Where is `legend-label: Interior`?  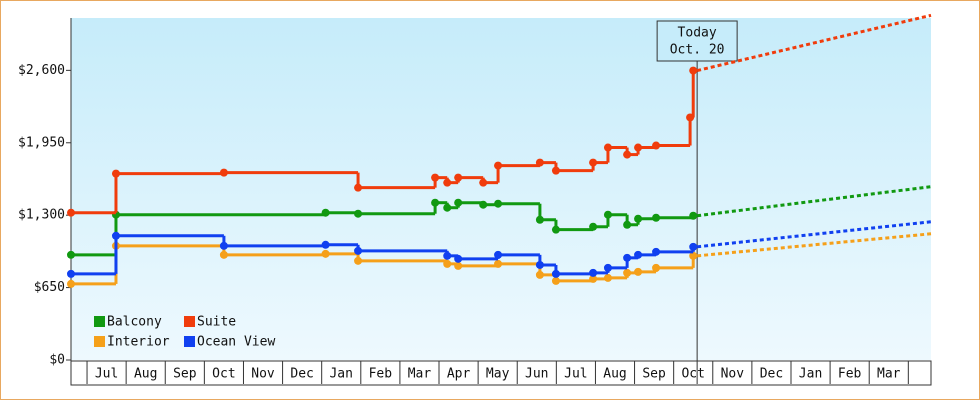
legend-label: Interior is located at coordinates (138, 342).